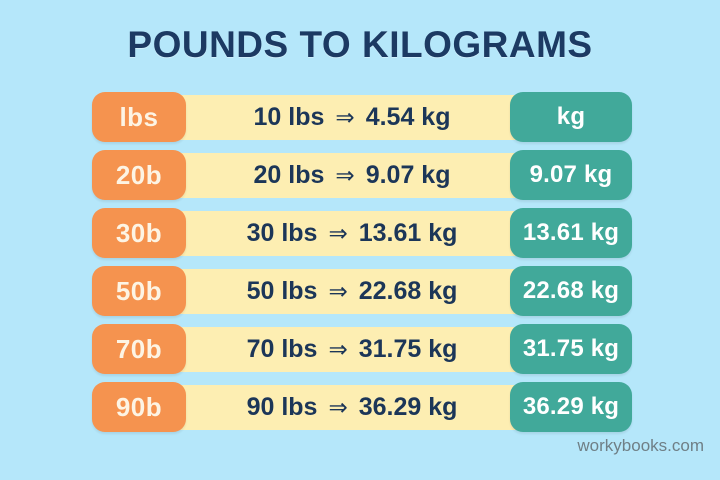  I want to click on table-row: lbs 10 lbs ⇒ 4.54 kg kg, so click(362, 117).